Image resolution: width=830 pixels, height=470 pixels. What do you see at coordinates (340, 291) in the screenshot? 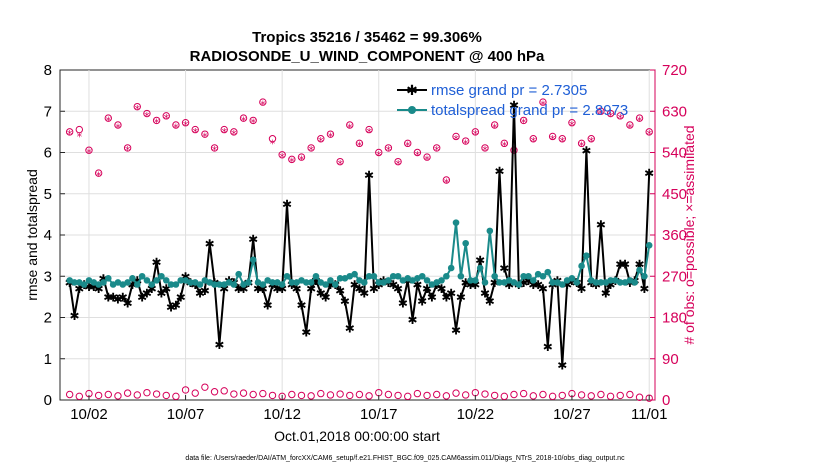
I see `rmse-point-56: ✱` at bounding box center [340, 291].